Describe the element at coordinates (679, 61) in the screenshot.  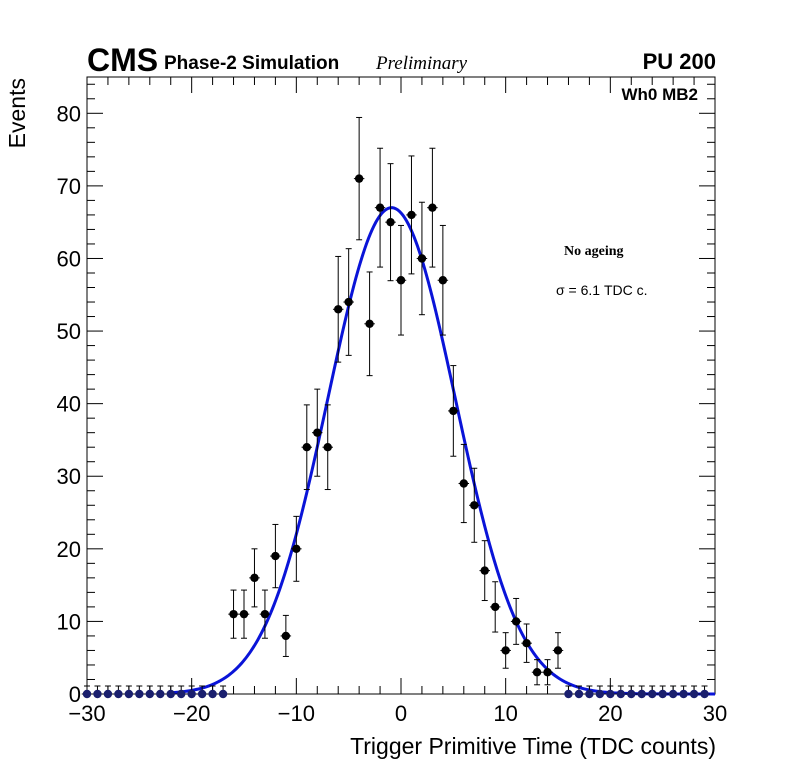
I see `pileup-label: PU 200` at that location.